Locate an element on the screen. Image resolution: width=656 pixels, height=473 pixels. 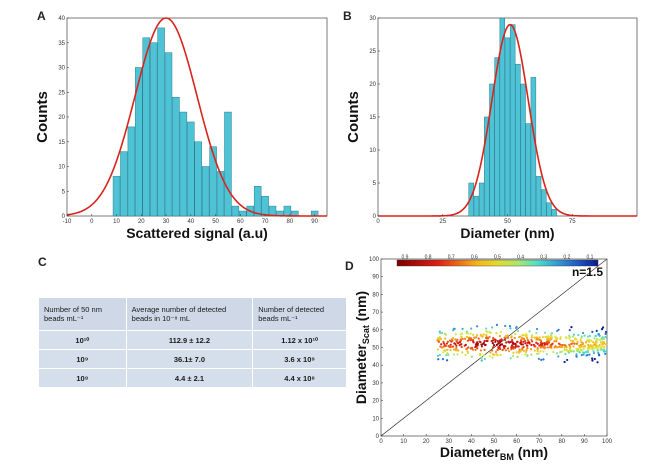
x-tick-label: 30 is located at coordinates (166, 222).